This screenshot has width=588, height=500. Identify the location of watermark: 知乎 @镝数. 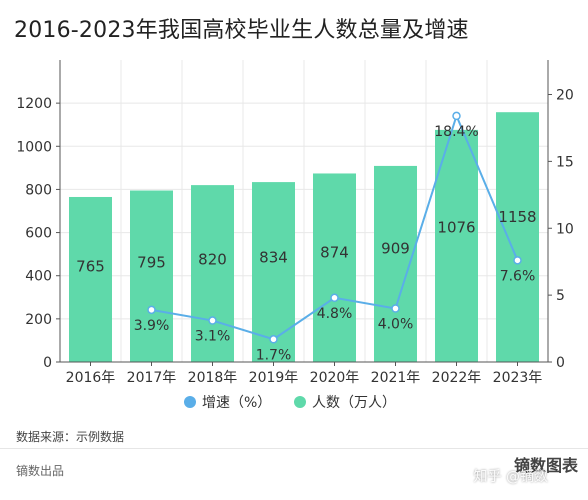
(510, 477).